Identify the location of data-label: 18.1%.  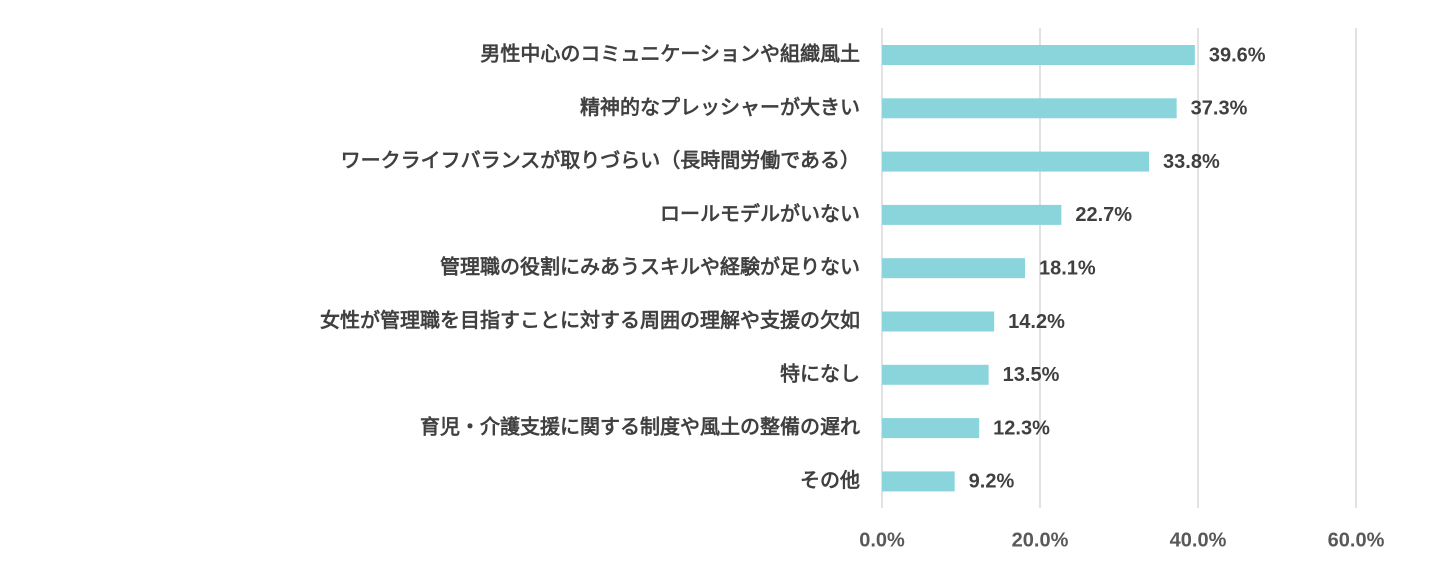
(1067, 268).